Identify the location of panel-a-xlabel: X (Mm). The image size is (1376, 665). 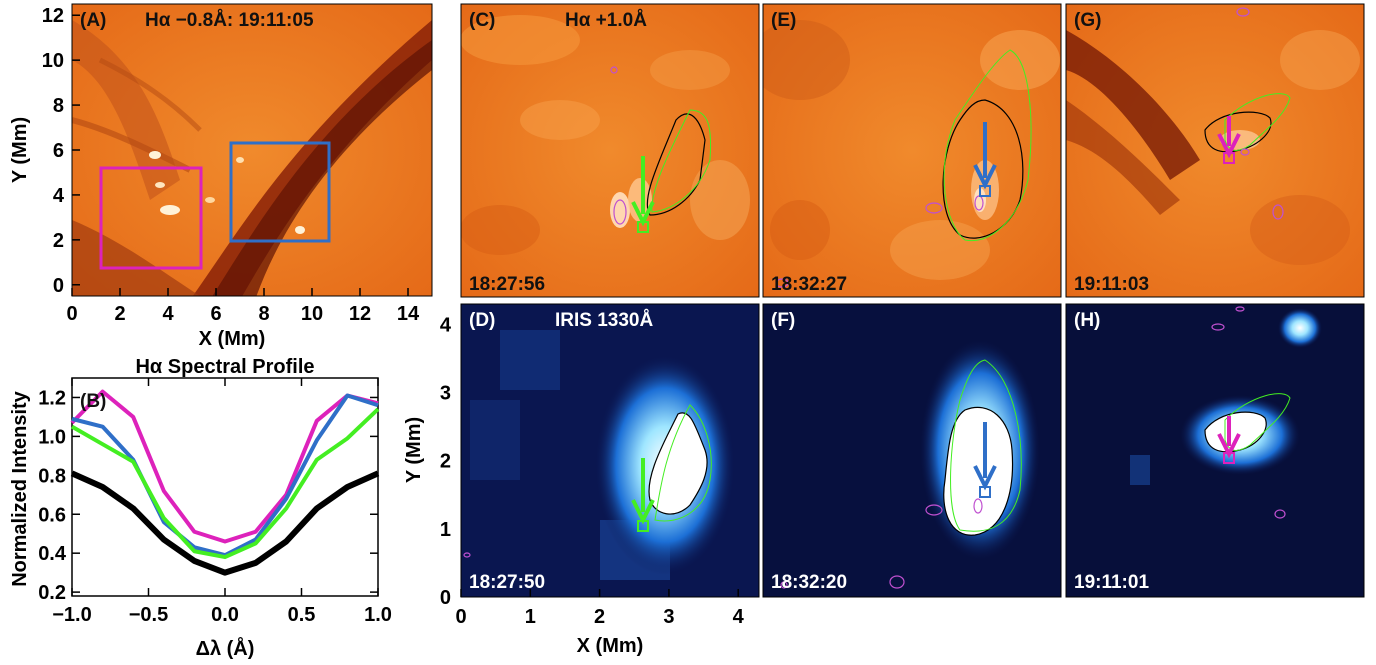
(232, 339).